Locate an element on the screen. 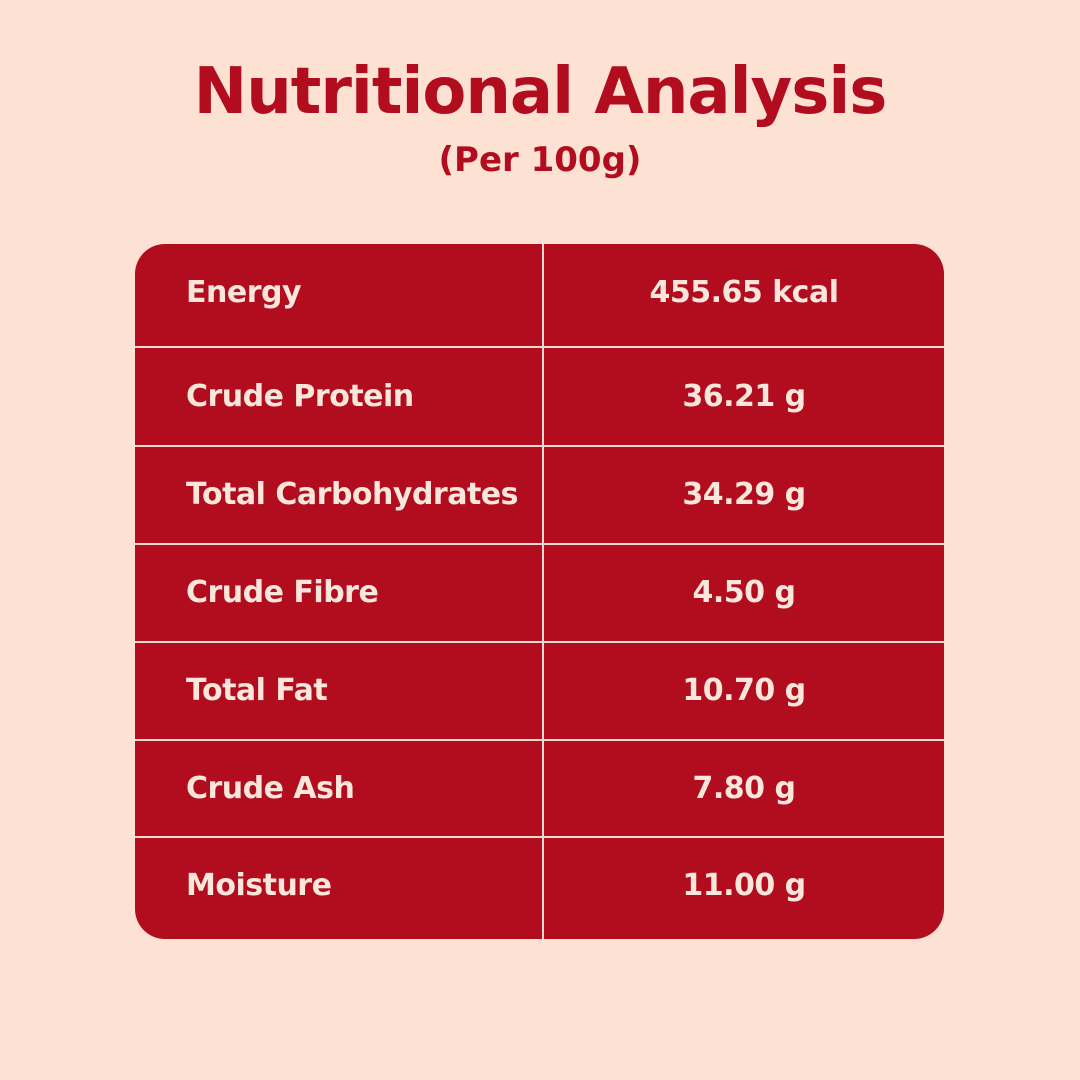 Image resolution: width=1080 pixels, height=1080 pixels. nutrient-value: 455.65 kcal is located at coordinates (744, 292).